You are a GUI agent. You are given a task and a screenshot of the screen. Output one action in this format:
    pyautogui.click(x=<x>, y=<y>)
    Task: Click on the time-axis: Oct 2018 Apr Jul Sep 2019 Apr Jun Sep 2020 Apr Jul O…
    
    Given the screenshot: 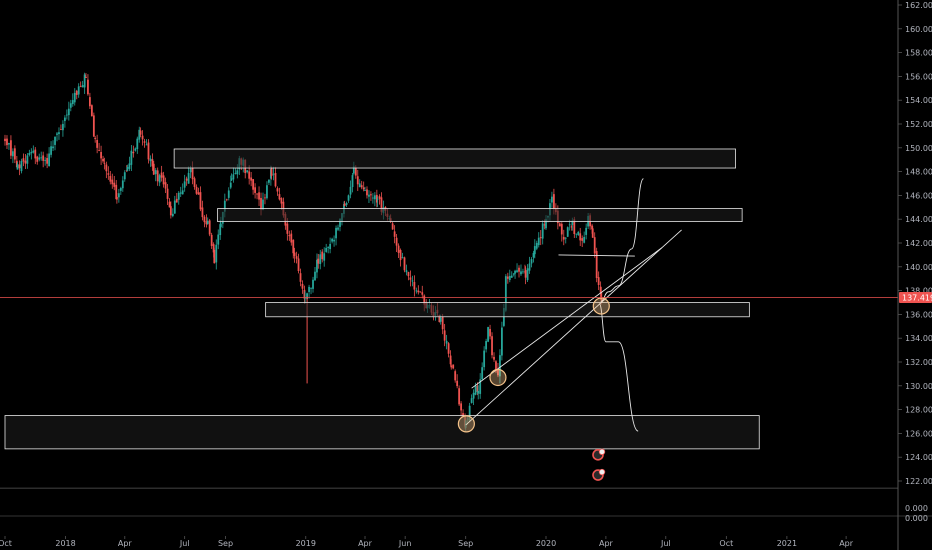 What is the action you would take?
    pyautogui.click(x=427, y=542)
    